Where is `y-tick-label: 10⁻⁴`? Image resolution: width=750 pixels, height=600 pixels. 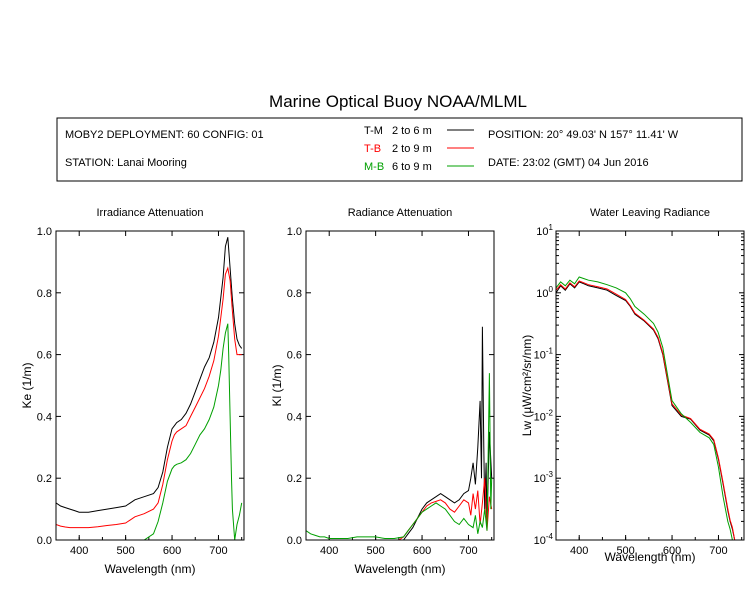
y-tick-label: 10⁻⁴ is located at coordinates (544, 539).